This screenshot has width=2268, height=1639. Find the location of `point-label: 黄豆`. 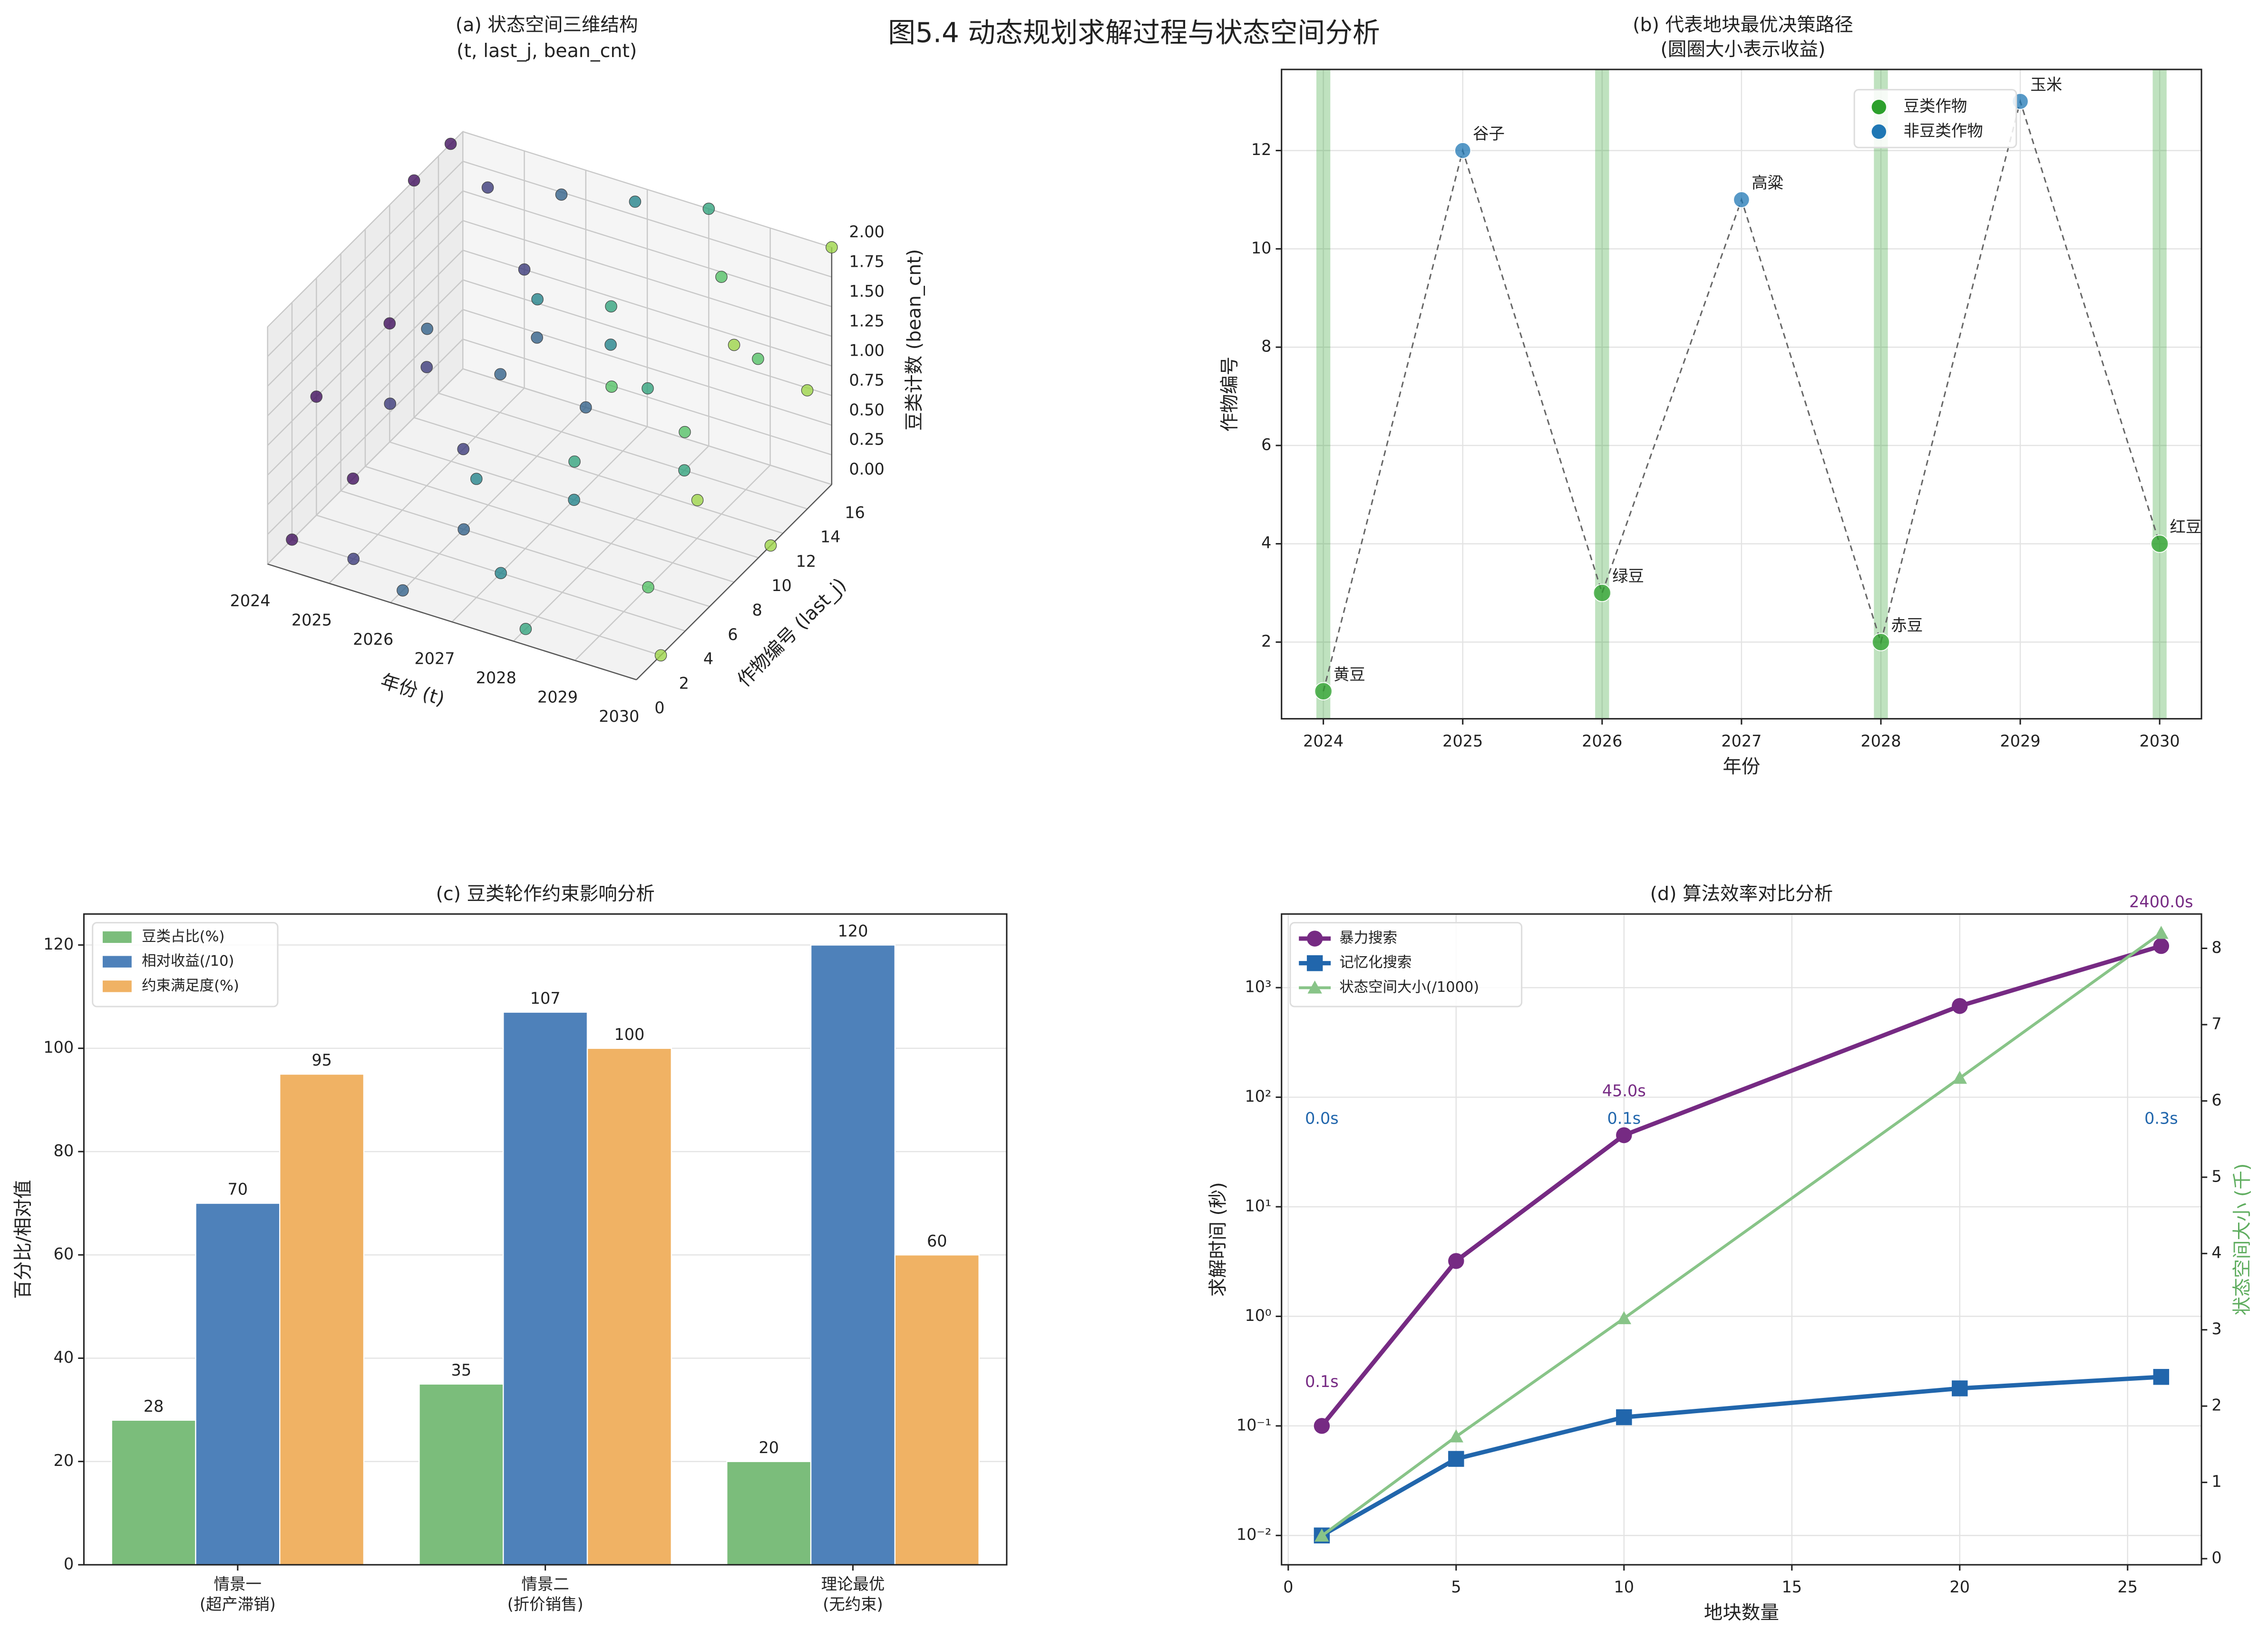

point-label: 黄豆 is located at coordinates (1349, 674).